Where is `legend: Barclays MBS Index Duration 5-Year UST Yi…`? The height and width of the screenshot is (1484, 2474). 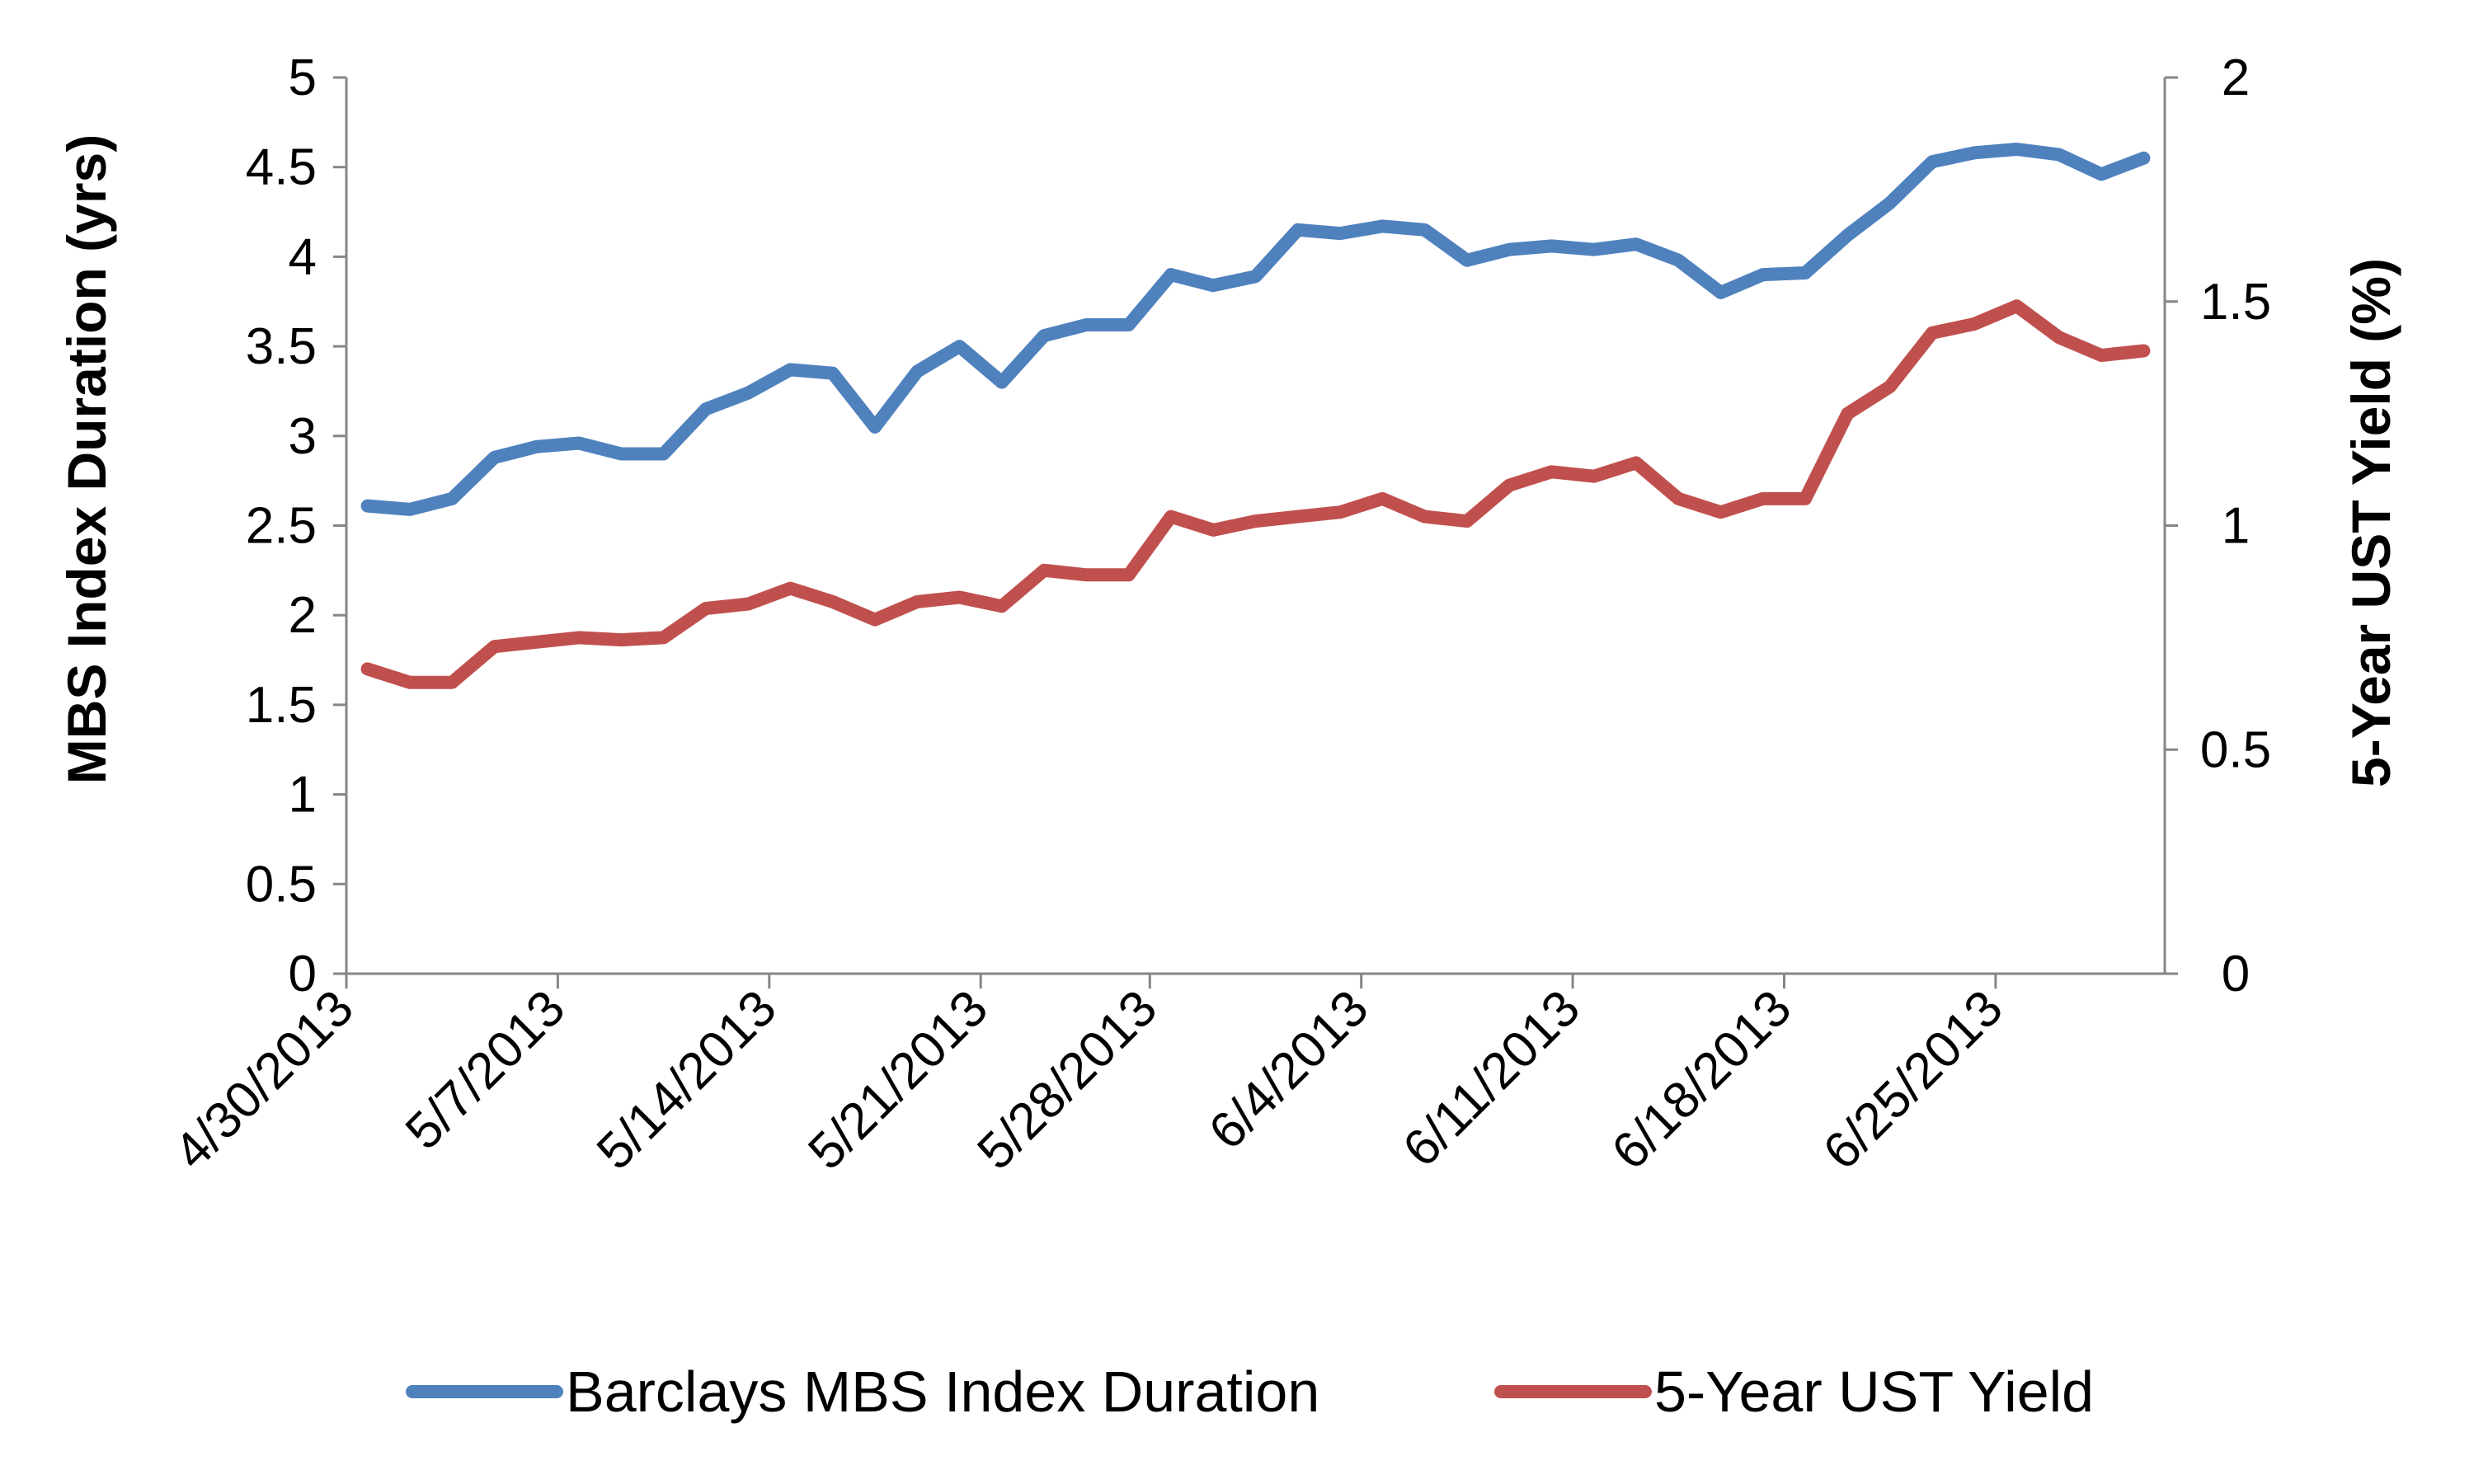
legend: Barclays MBS Index Duration 5-Year UST Yi… is located at coordinates (1250, 1392).